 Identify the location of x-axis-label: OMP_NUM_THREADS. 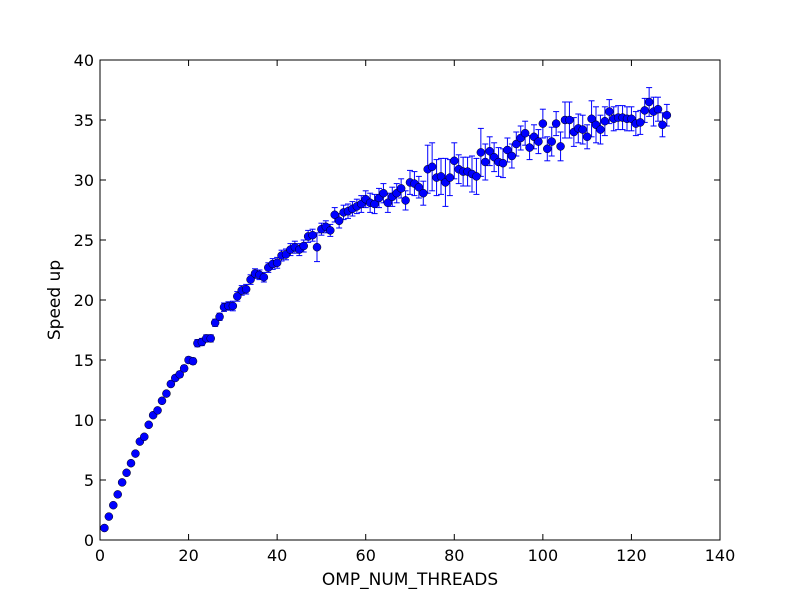
(410, 580).